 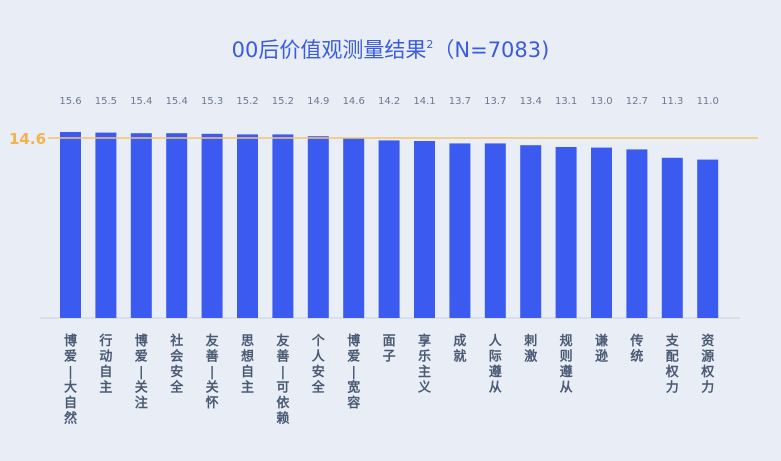 What do you see at coordinates (247, 365) in the screenshot?
I see `category-label: 思想自主` at bounding box center [247, 365].